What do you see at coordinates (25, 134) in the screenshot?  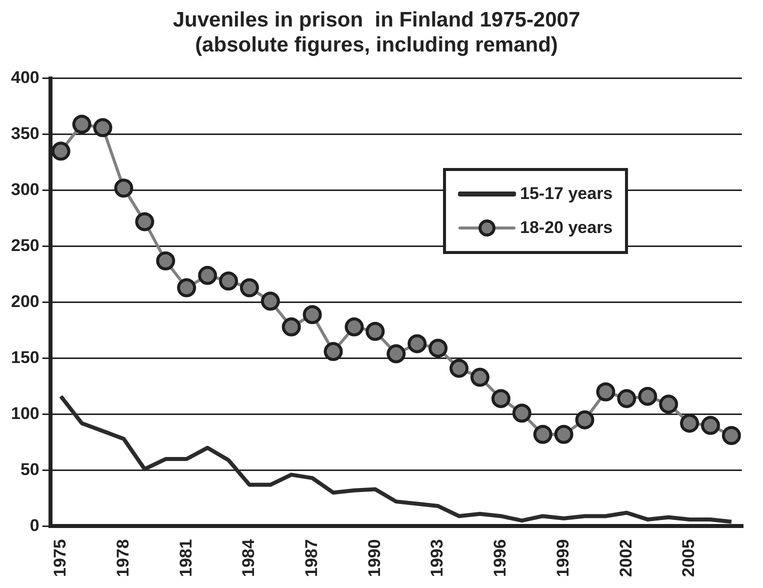 I see `y-tick-label: 350` at bounding box center [25, 134].